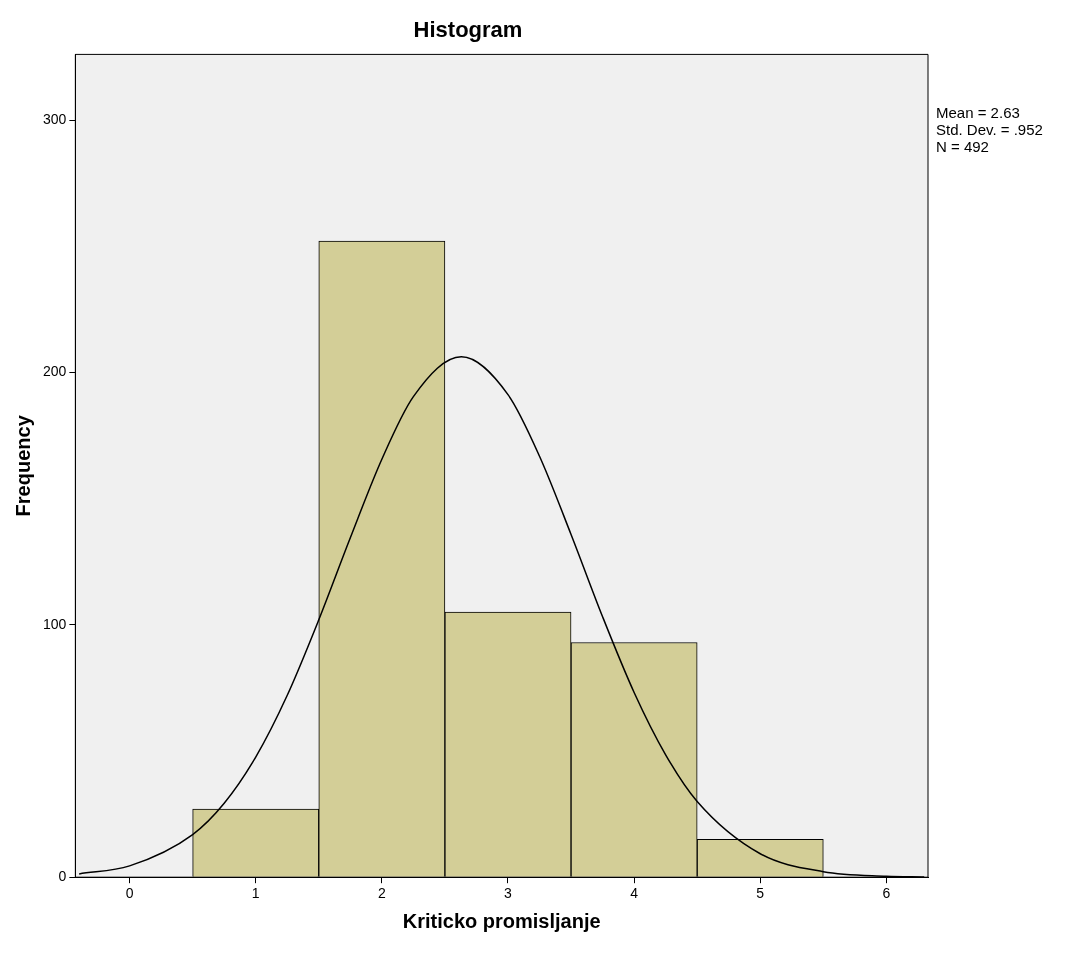 The height and width of the screenshot is (957, 1089). What do you see at coordinates (760, 893) in the screenshot?
I see `x-tick-label: 5` at bounding box center [760, 893].